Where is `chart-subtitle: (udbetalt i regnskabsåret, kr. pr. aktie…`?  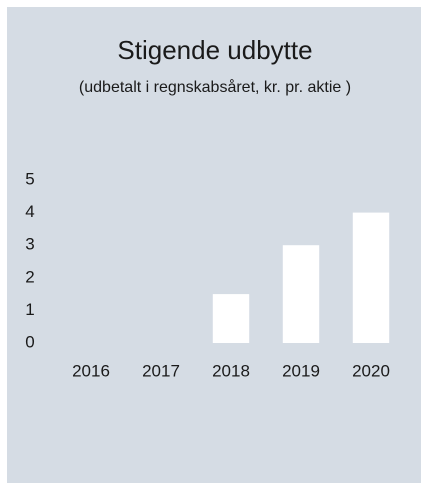 chart-subtitle: (udbetalt i regnskabsåret, kr. pr. aktie… is located at coordinates (215, 87).